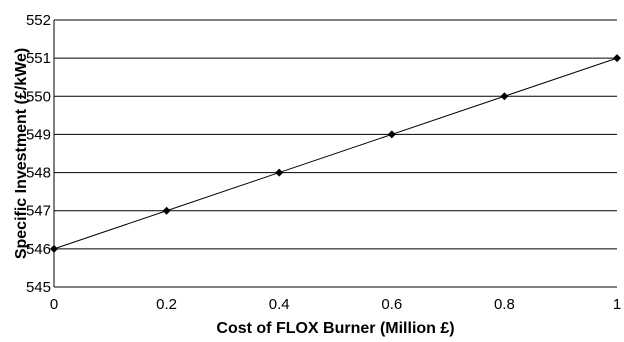  Describe the element at coordinates (504, 304) in the screenshot. I see `x-tick-label: 0.8` at that location.